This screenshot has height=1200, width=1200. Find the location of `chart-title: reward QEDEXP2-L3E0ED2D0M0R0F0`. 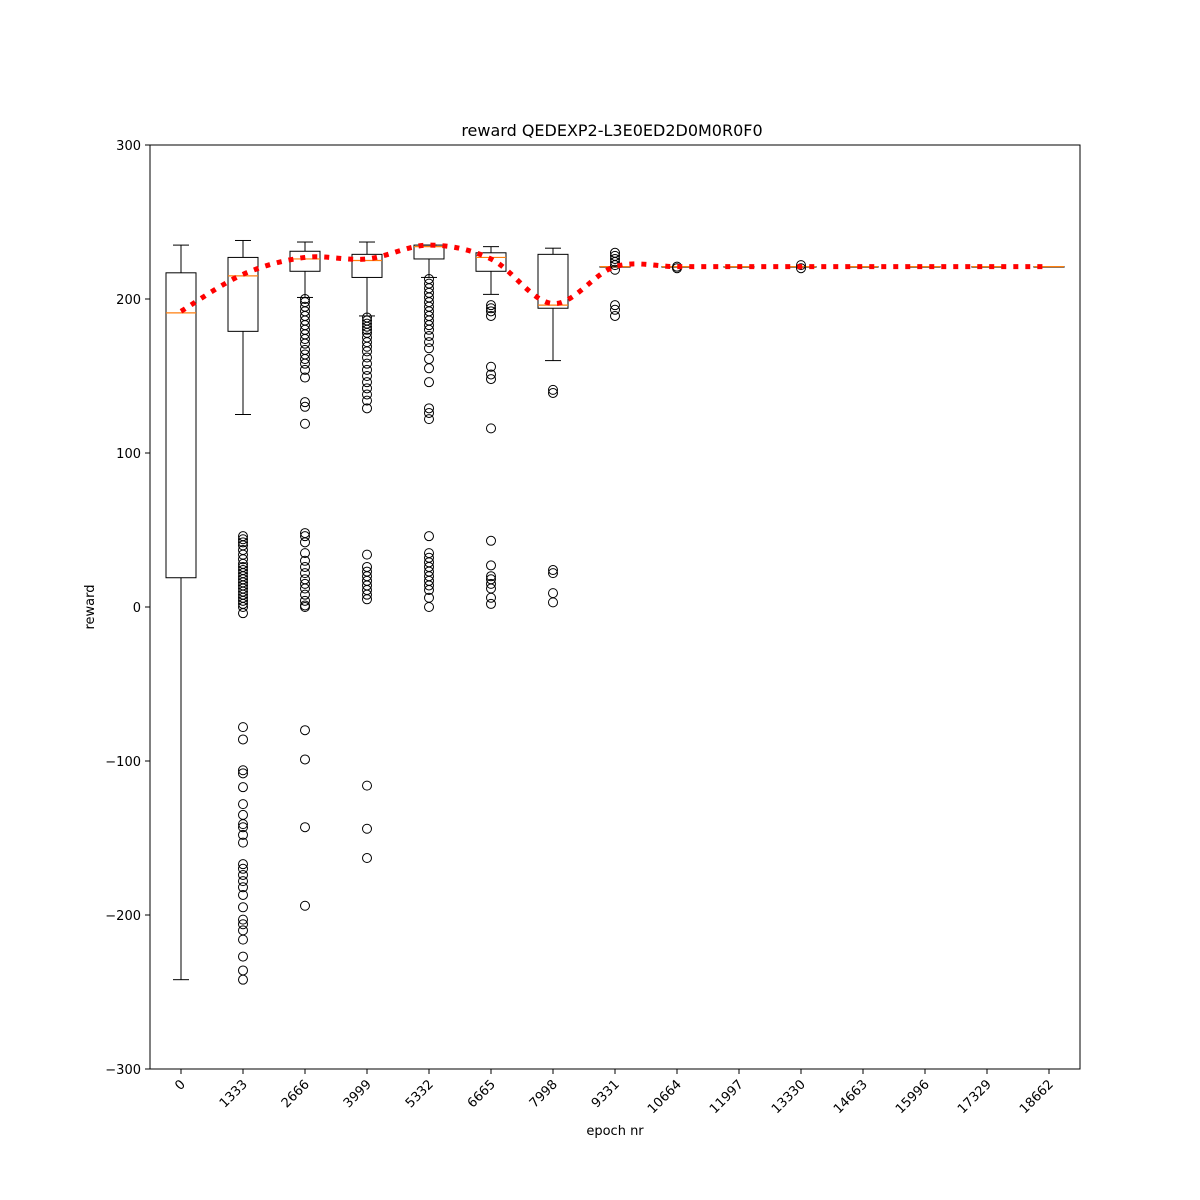

chart-title: reward QEDEXP2-L3E0ED2D0M0R0F0 is located at coordinates (611, 130).